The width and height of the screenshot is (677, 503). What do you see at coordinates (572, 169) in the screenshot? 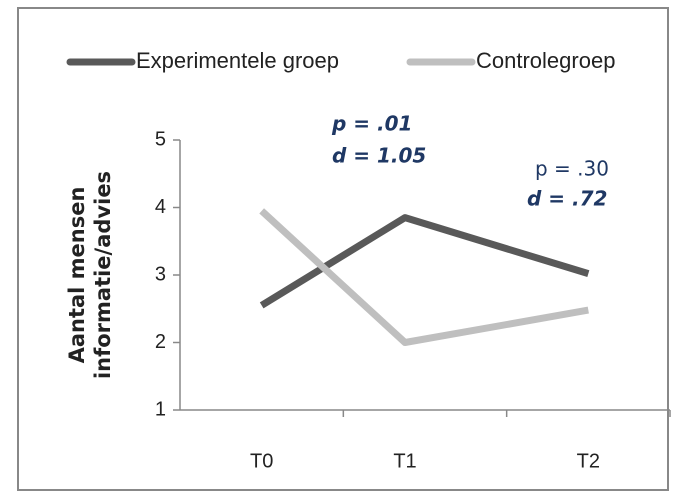
I see `annotation: p = .30` at bounding box center [572, 169].